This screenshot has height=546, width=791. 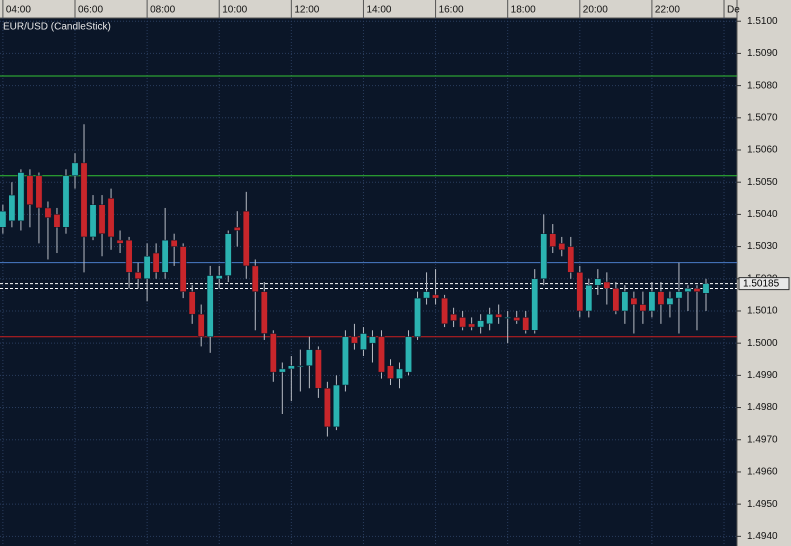 I want to click on x-tick-label: 22:00, so click(x=667, y=10).